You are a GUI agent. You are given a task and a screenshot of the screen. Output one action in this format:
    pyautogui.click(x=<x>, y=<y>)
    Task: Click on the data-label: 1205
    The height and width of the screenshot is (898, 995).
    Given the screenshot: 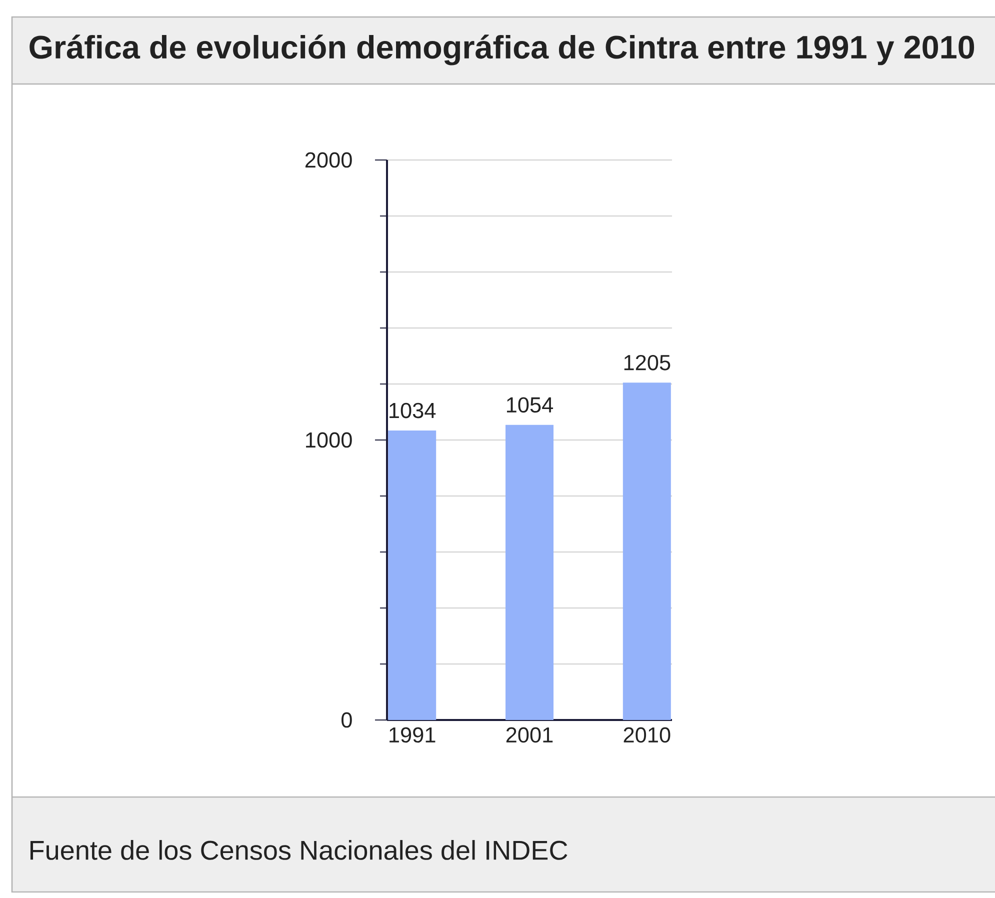 What is the action you would take?
    pyautogui.click(x=647, y=362)
    